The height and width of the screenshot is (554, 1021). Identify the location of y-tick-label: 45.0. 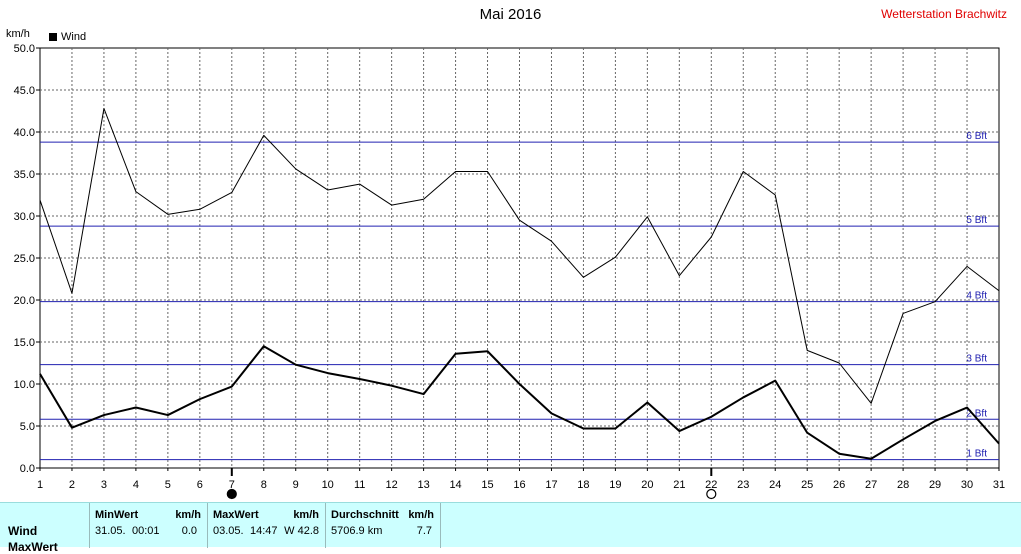
(24, 91).